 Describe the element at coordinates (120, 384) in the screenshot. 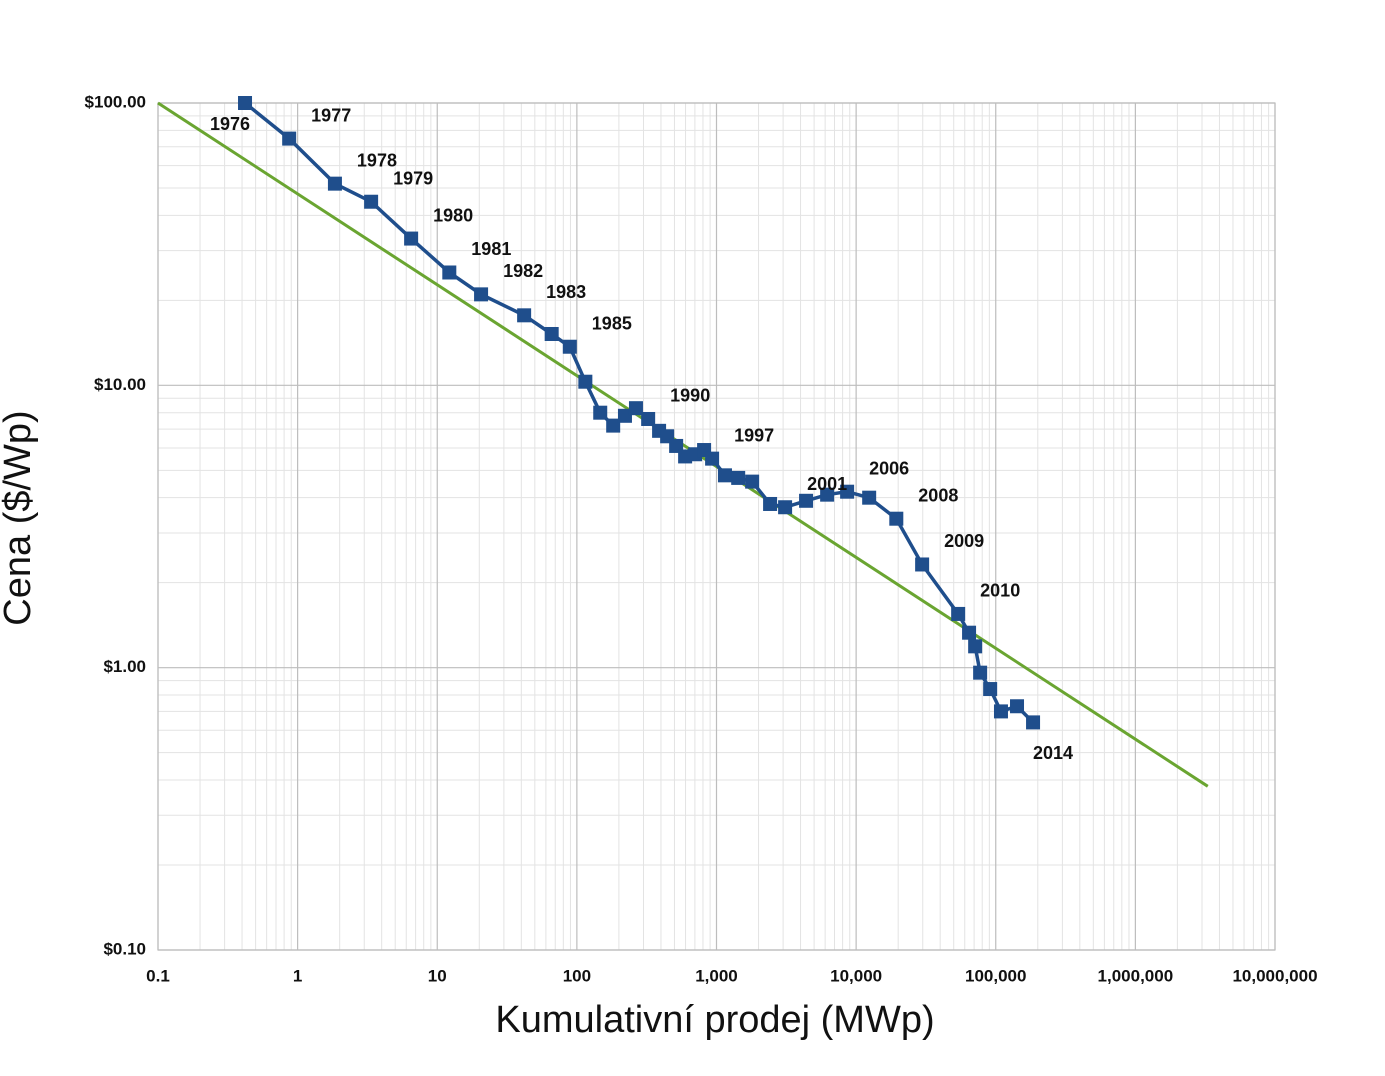

I see `y-tick-label: $10.00` at that location.